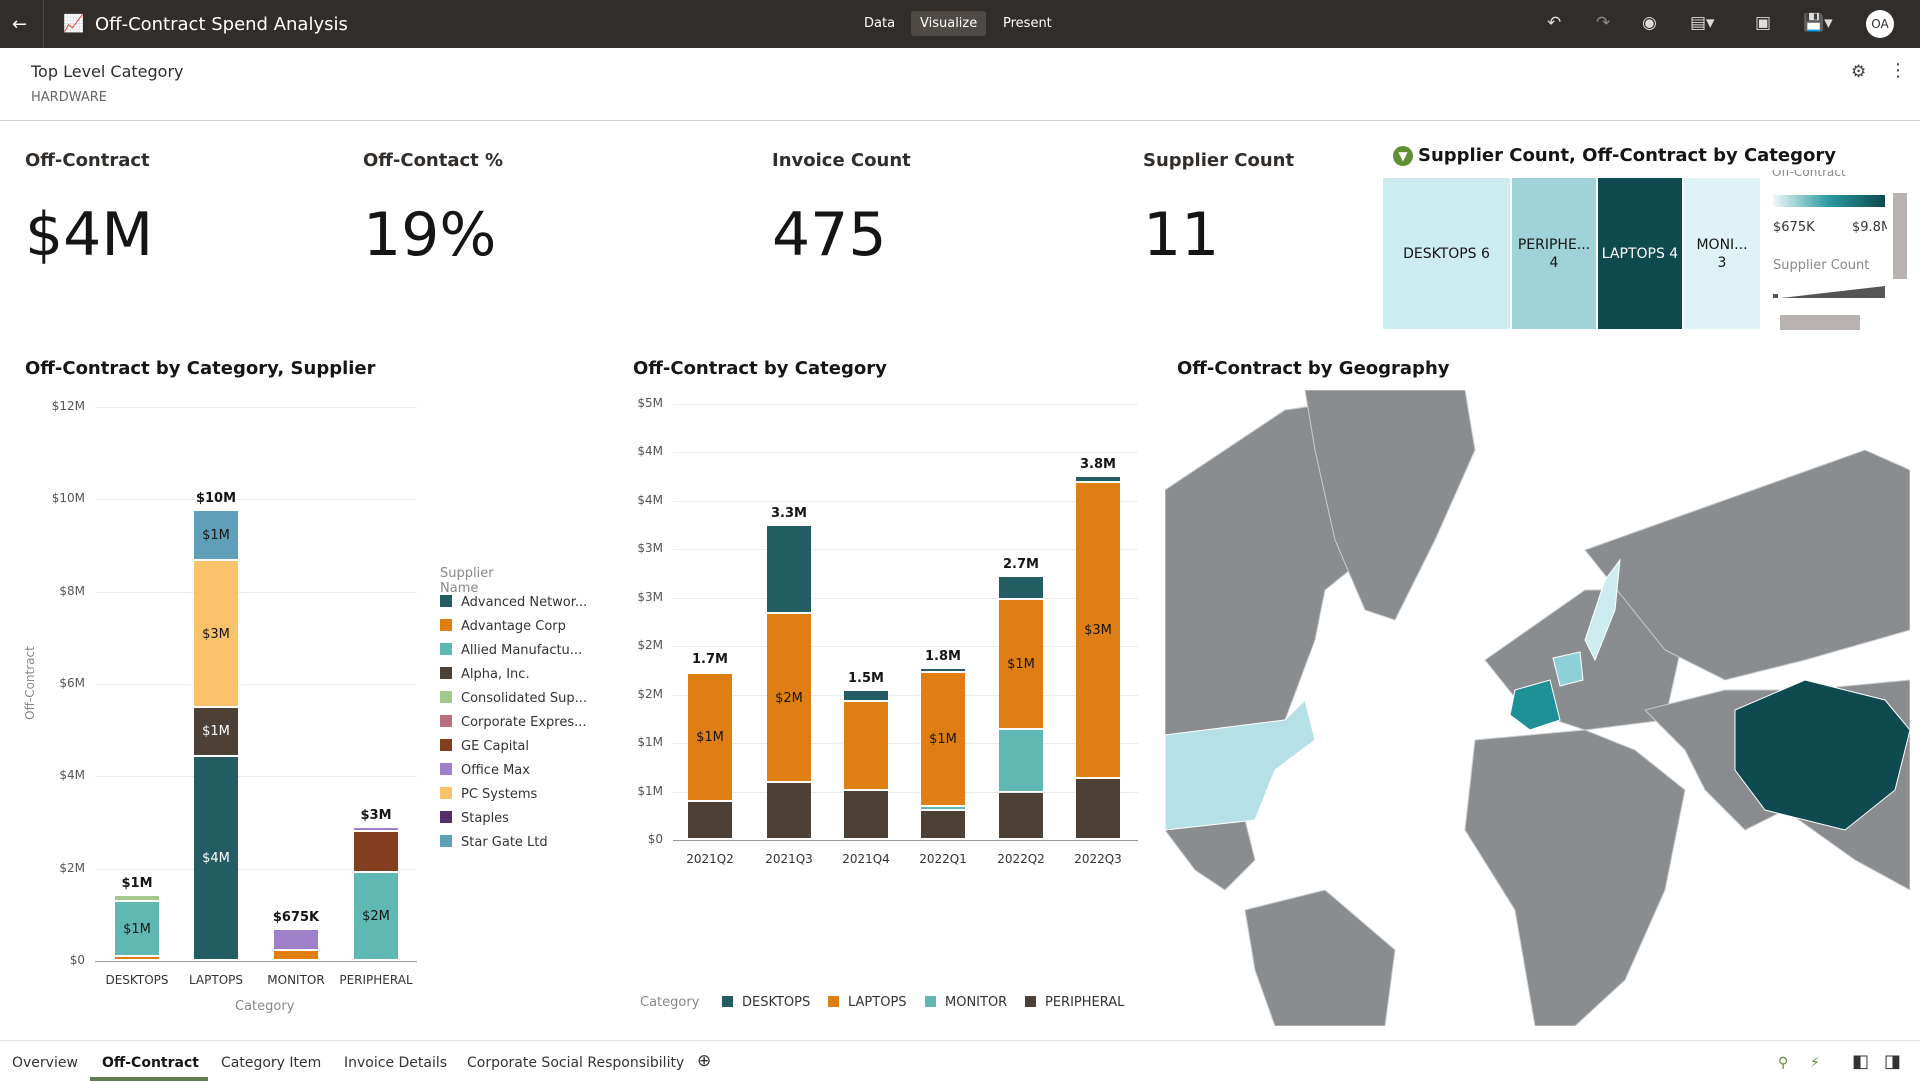  What do you see at coordinates (867, 1002) in the screenshot?
I see `legend-item: LAPTOPS` at bounding box center [867, 1002].